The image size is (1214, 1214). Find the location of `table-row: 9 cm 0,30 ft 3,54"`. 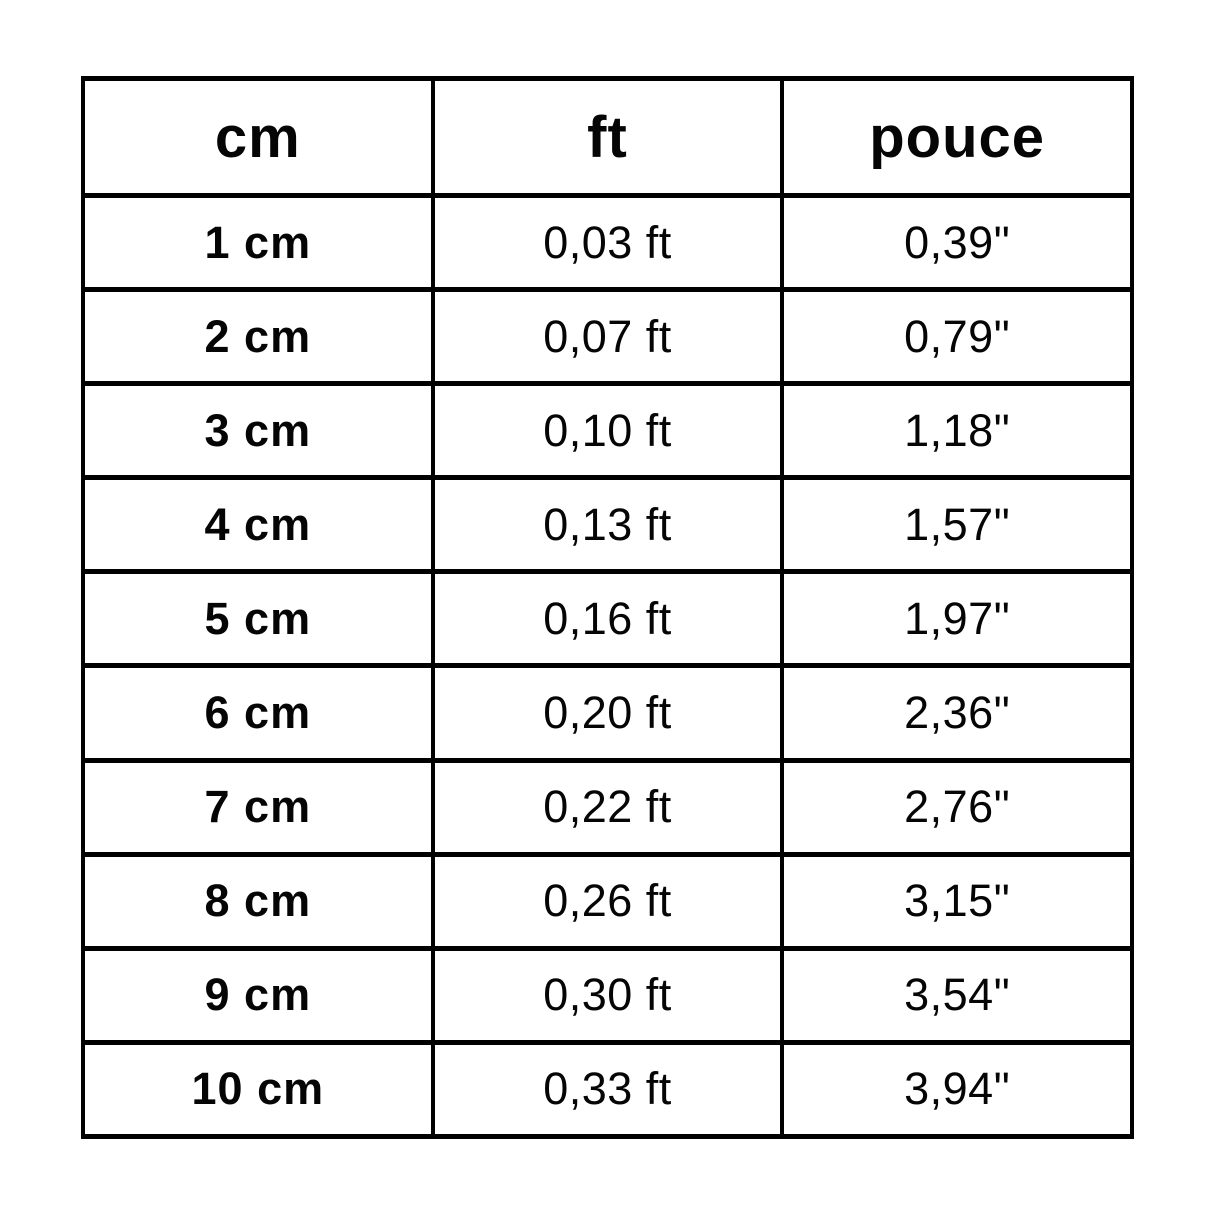

table-row: 9 cm 0,30 ft 3,54" is located at coordinates (607, 995).